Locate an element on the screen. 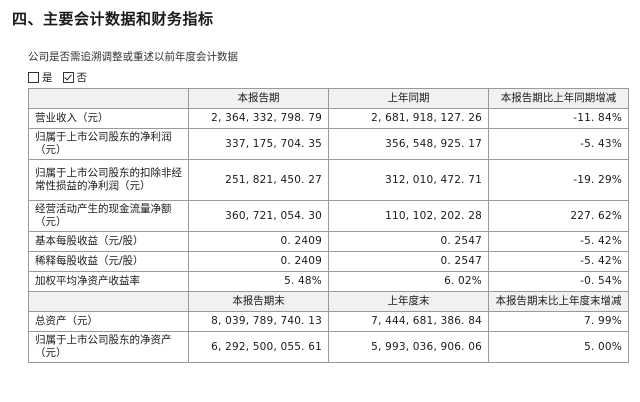  row-label: 营业收入（元） is located at coordinates (108, 118).